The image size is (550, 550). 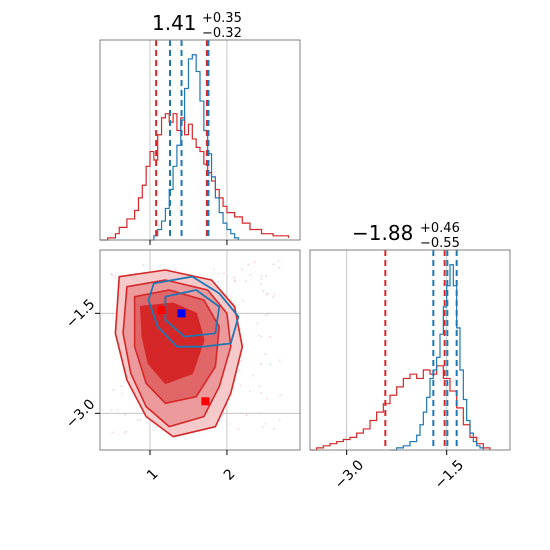 I want to click on title-param2-plus: +0.46, so click(x=440, y=228).